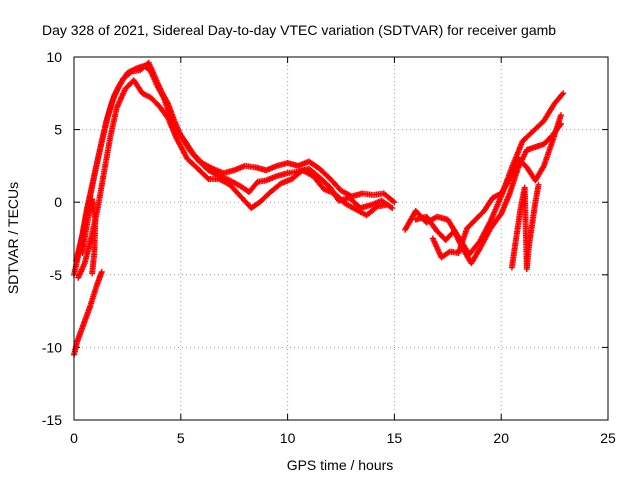  What do you see at coordinates (340, 465) in the screenshot?
I see `x-axis-label: GPS time / hours` at bounding box center [340, 465].